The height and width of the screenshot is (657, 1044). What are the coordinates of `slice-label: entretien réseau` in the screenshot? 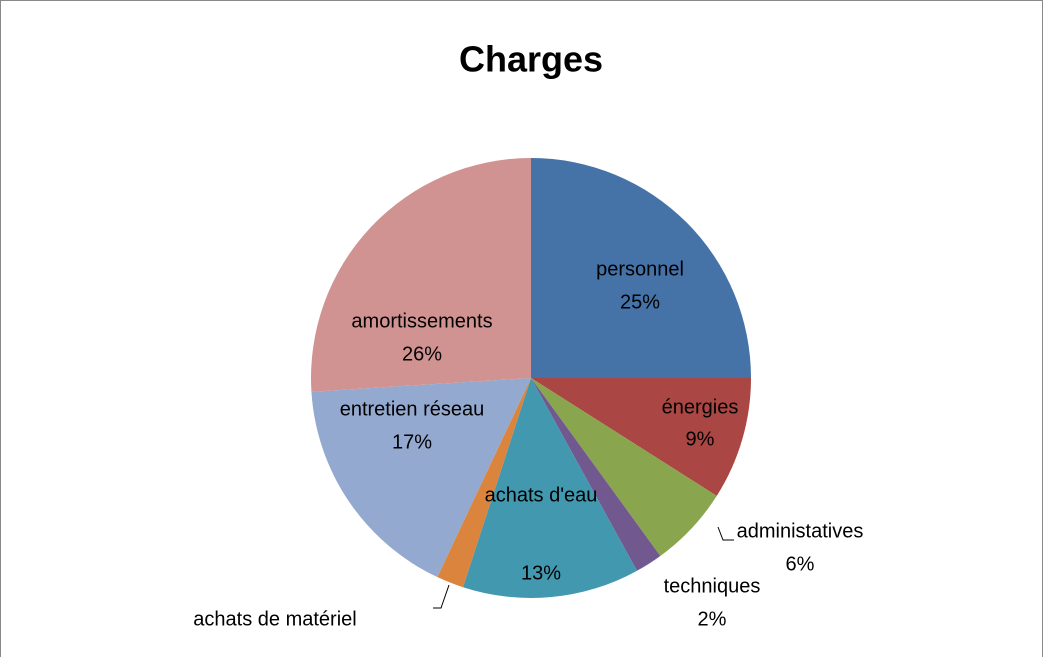 It's located at (412, 409).